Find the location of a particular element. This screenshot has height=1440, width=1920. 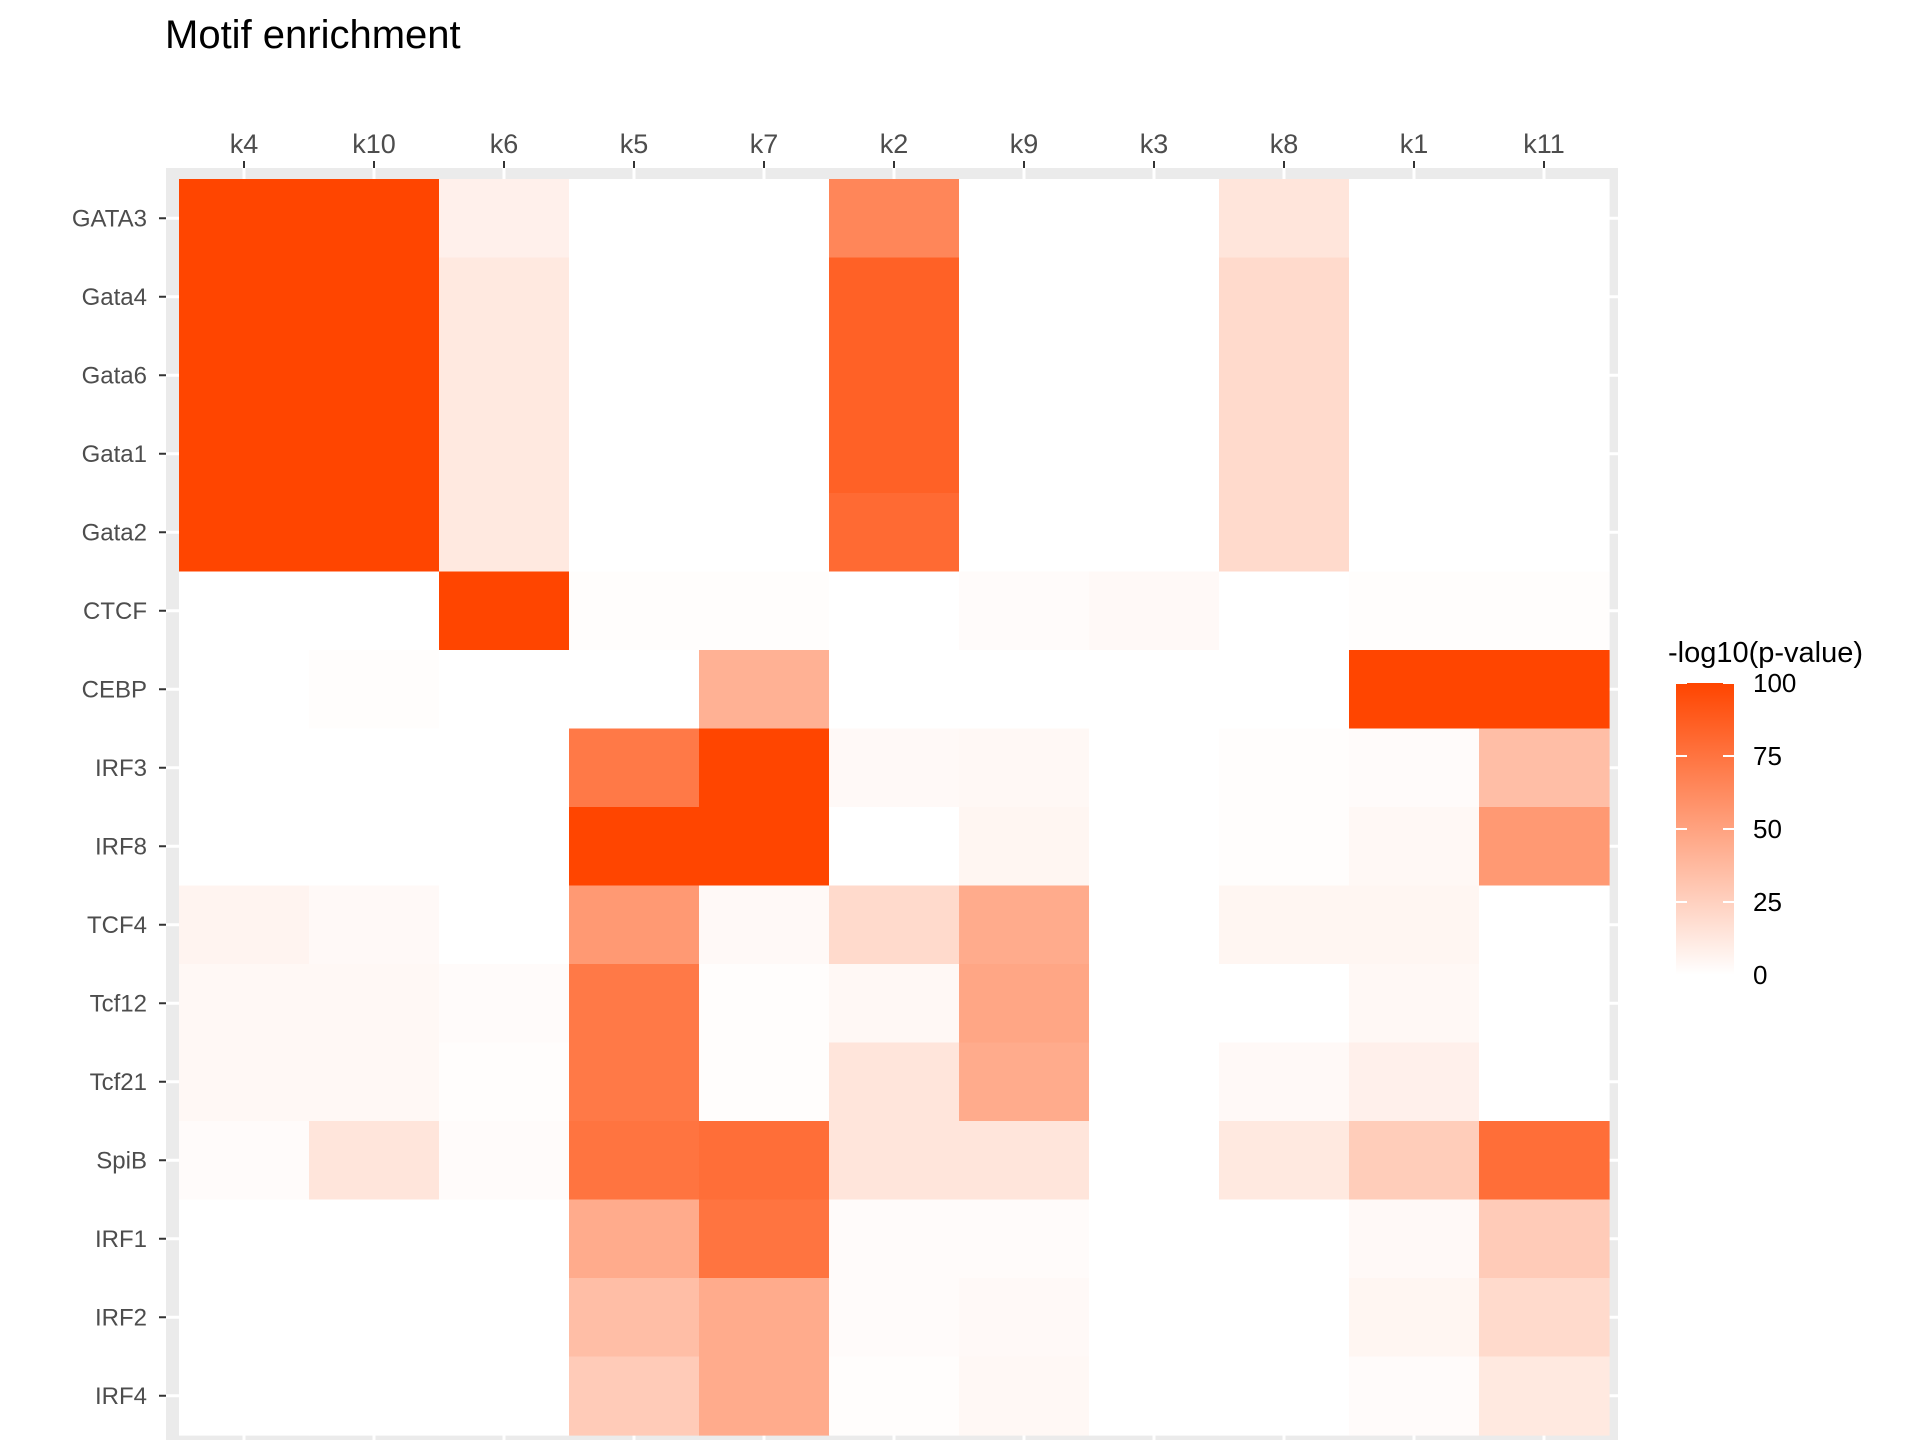

x-tick-label: k7 is located at coordinates (764, 144).